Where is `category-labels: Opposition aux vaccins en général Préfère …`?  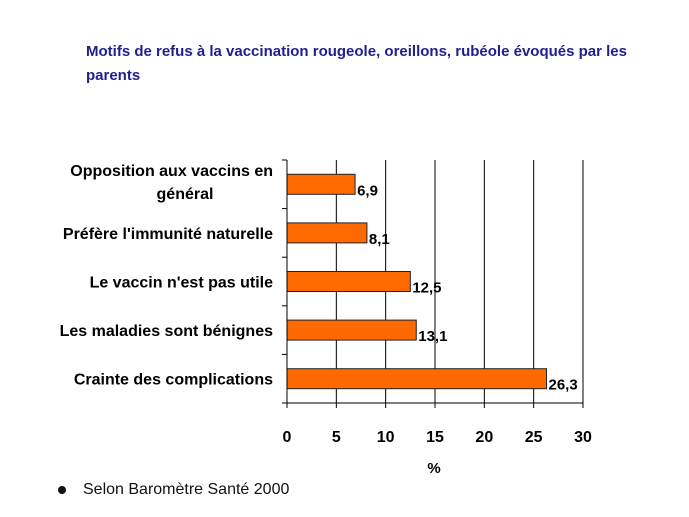
category-labels: Opposition aux vaccins en général Préfère … is located at coordinates (167, 276).